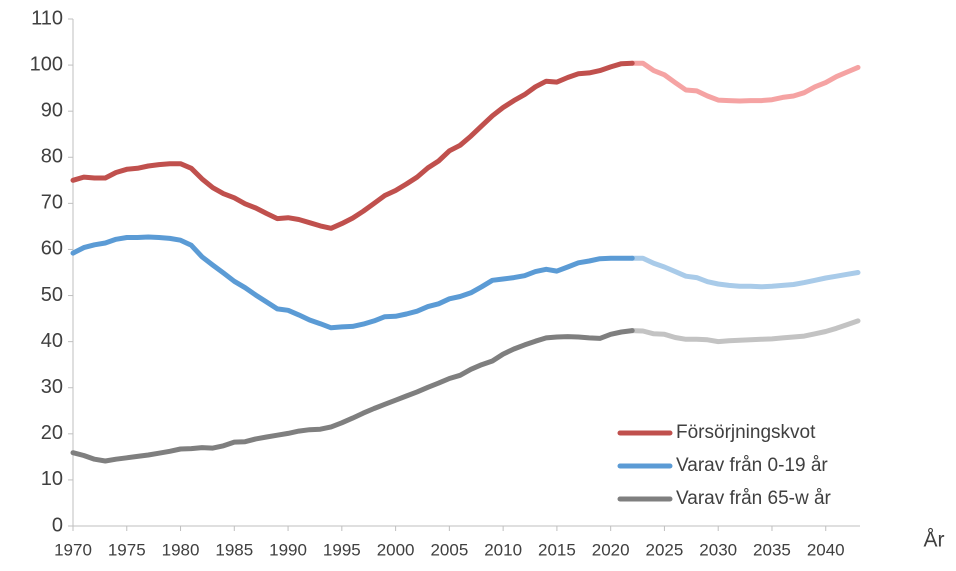  I want to click on x-tick-label: 2040, so click(826, 549).